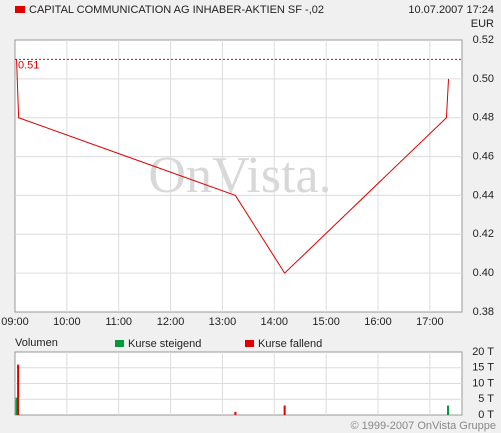 The height and width of the screenshot is (433, 501). Describe the element at coordinates (430, 322) in the screenshot. I see `x-tick-label: 17:00` at that location.